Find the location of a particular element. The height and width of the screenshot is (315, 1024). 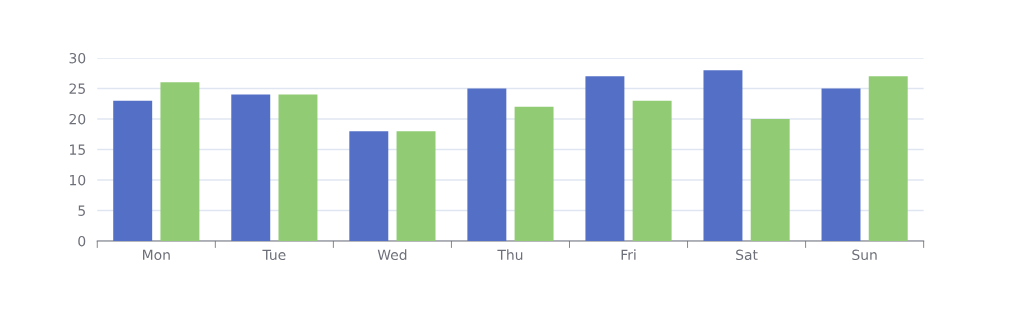

x-tick-label: Sat is located at coordinates (747, 255).